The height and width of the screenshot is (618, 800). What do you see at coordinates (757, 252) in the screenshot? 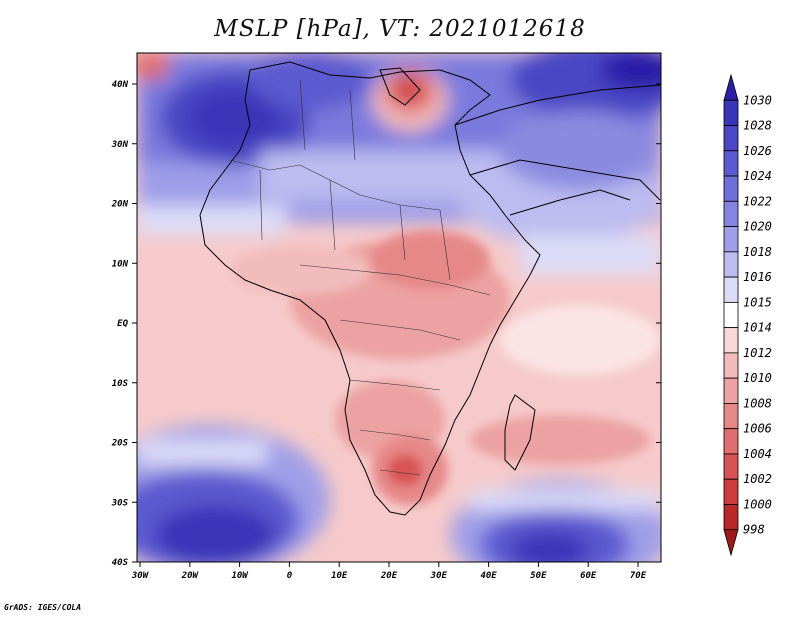
I see `colorbar-label: 1018` at bounding box center [757, 252].